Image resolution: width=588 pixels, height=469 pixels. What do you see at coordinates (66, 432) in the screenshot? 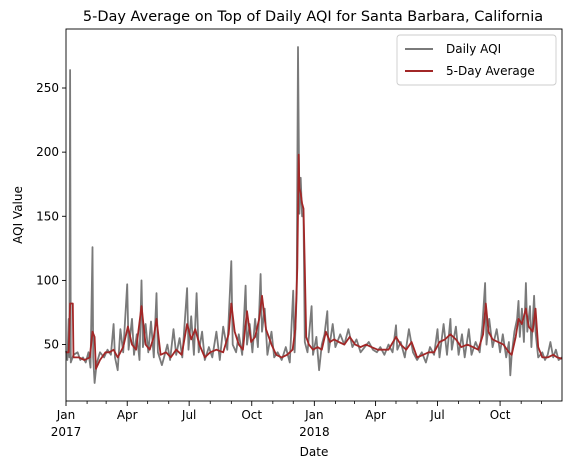
I see `x-tick-year-label: 2017` at bounding box center [66, 432].